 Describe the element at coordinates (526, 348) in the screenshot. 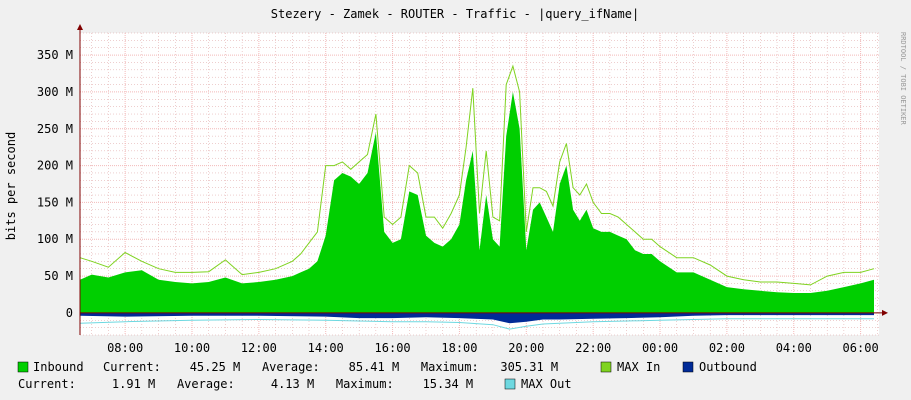

I see `x-tick-label: 20:00` at that location.